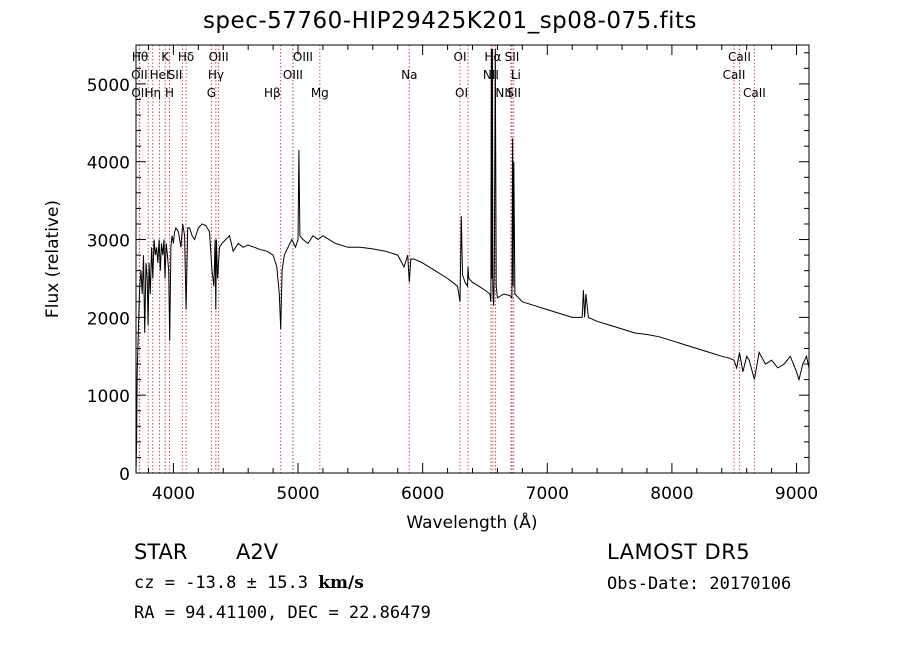  I want to click on y-tick-label: 0, so click(124, 475).